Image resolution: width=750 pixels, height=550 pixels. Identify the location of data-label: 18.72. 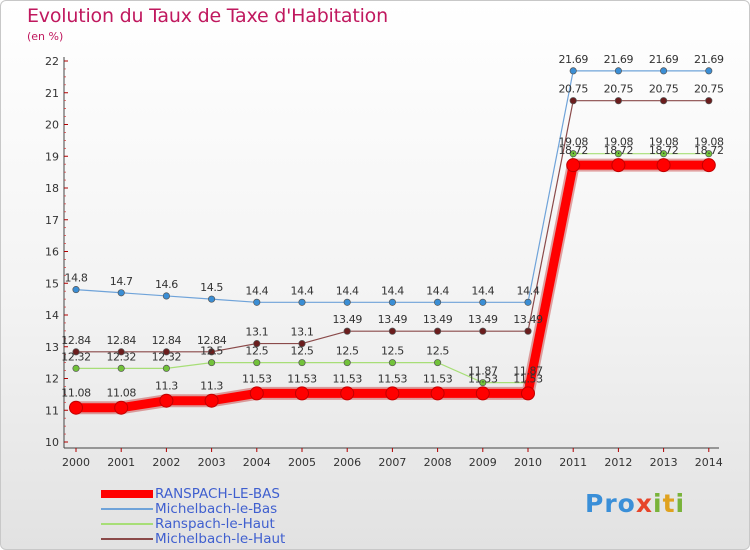
(709, 150).